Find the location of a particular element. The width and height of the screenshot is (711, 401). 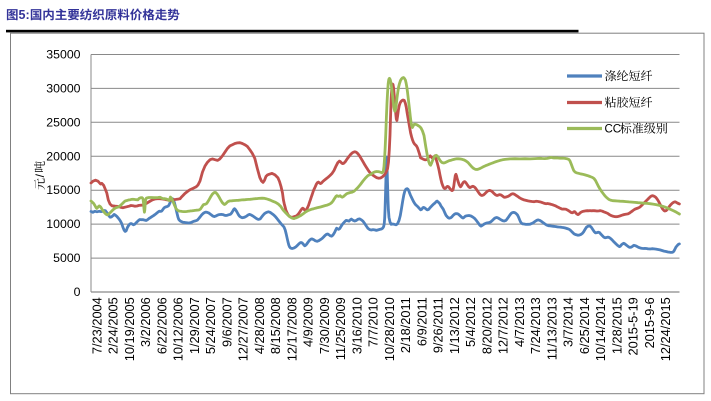

svg-text: 2/24/2005 is located at coordinates (113, 325).